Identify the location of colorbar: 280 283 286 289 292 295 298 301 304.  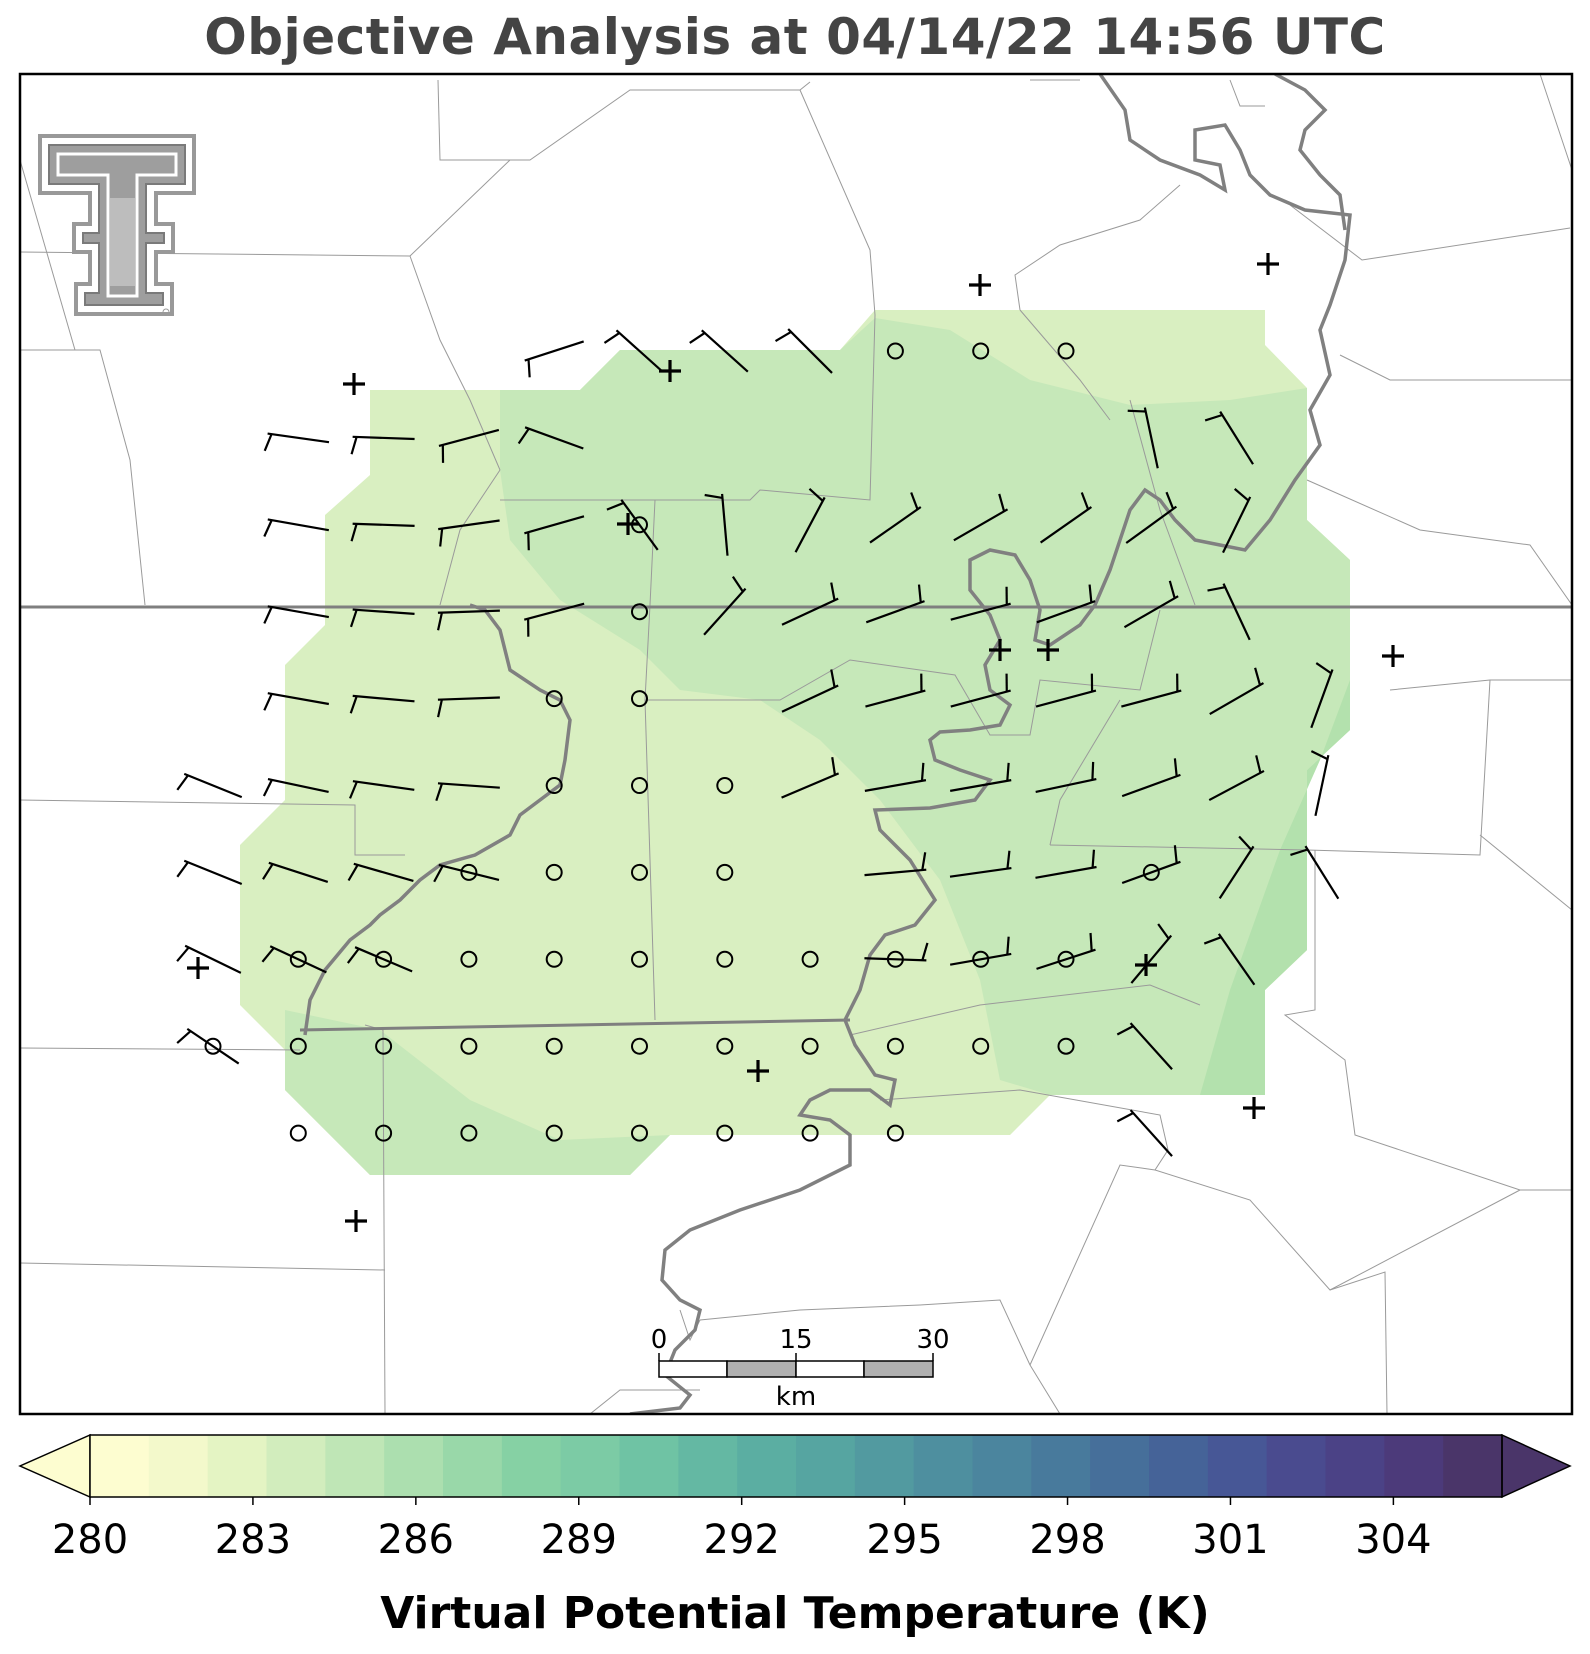
(795, 1498).